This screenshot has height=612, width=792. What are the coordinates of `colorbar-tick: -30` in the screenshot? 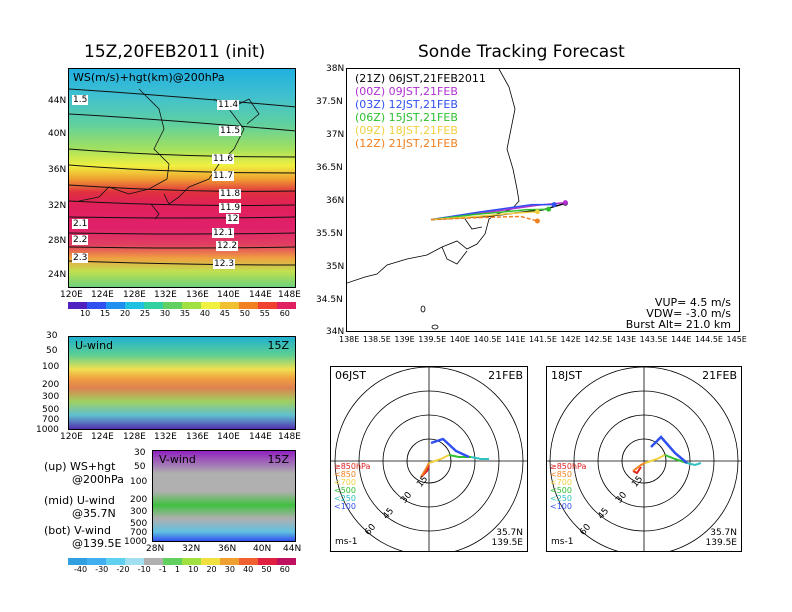 It's located at (102, 569).